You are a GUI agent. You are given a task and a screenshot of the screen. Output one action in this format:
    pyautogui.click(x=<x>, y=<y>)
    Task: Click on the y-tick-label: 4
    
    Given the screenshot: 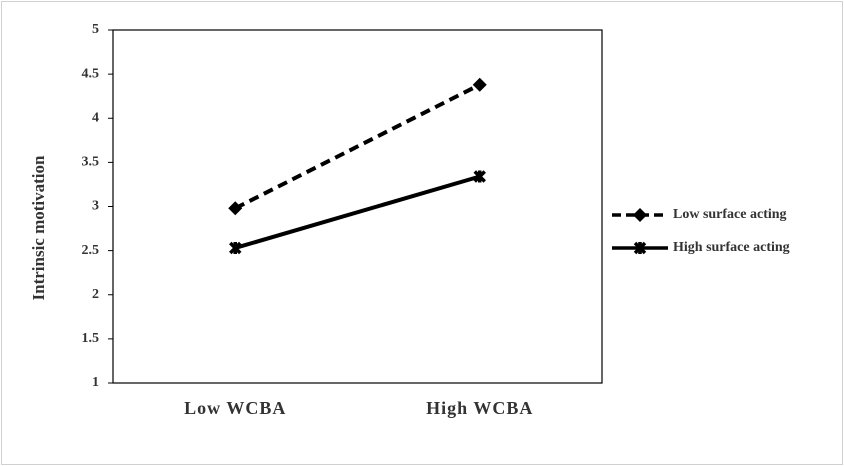 What is the action you would take?
    pyautogui.click(x=95, y=117)
    